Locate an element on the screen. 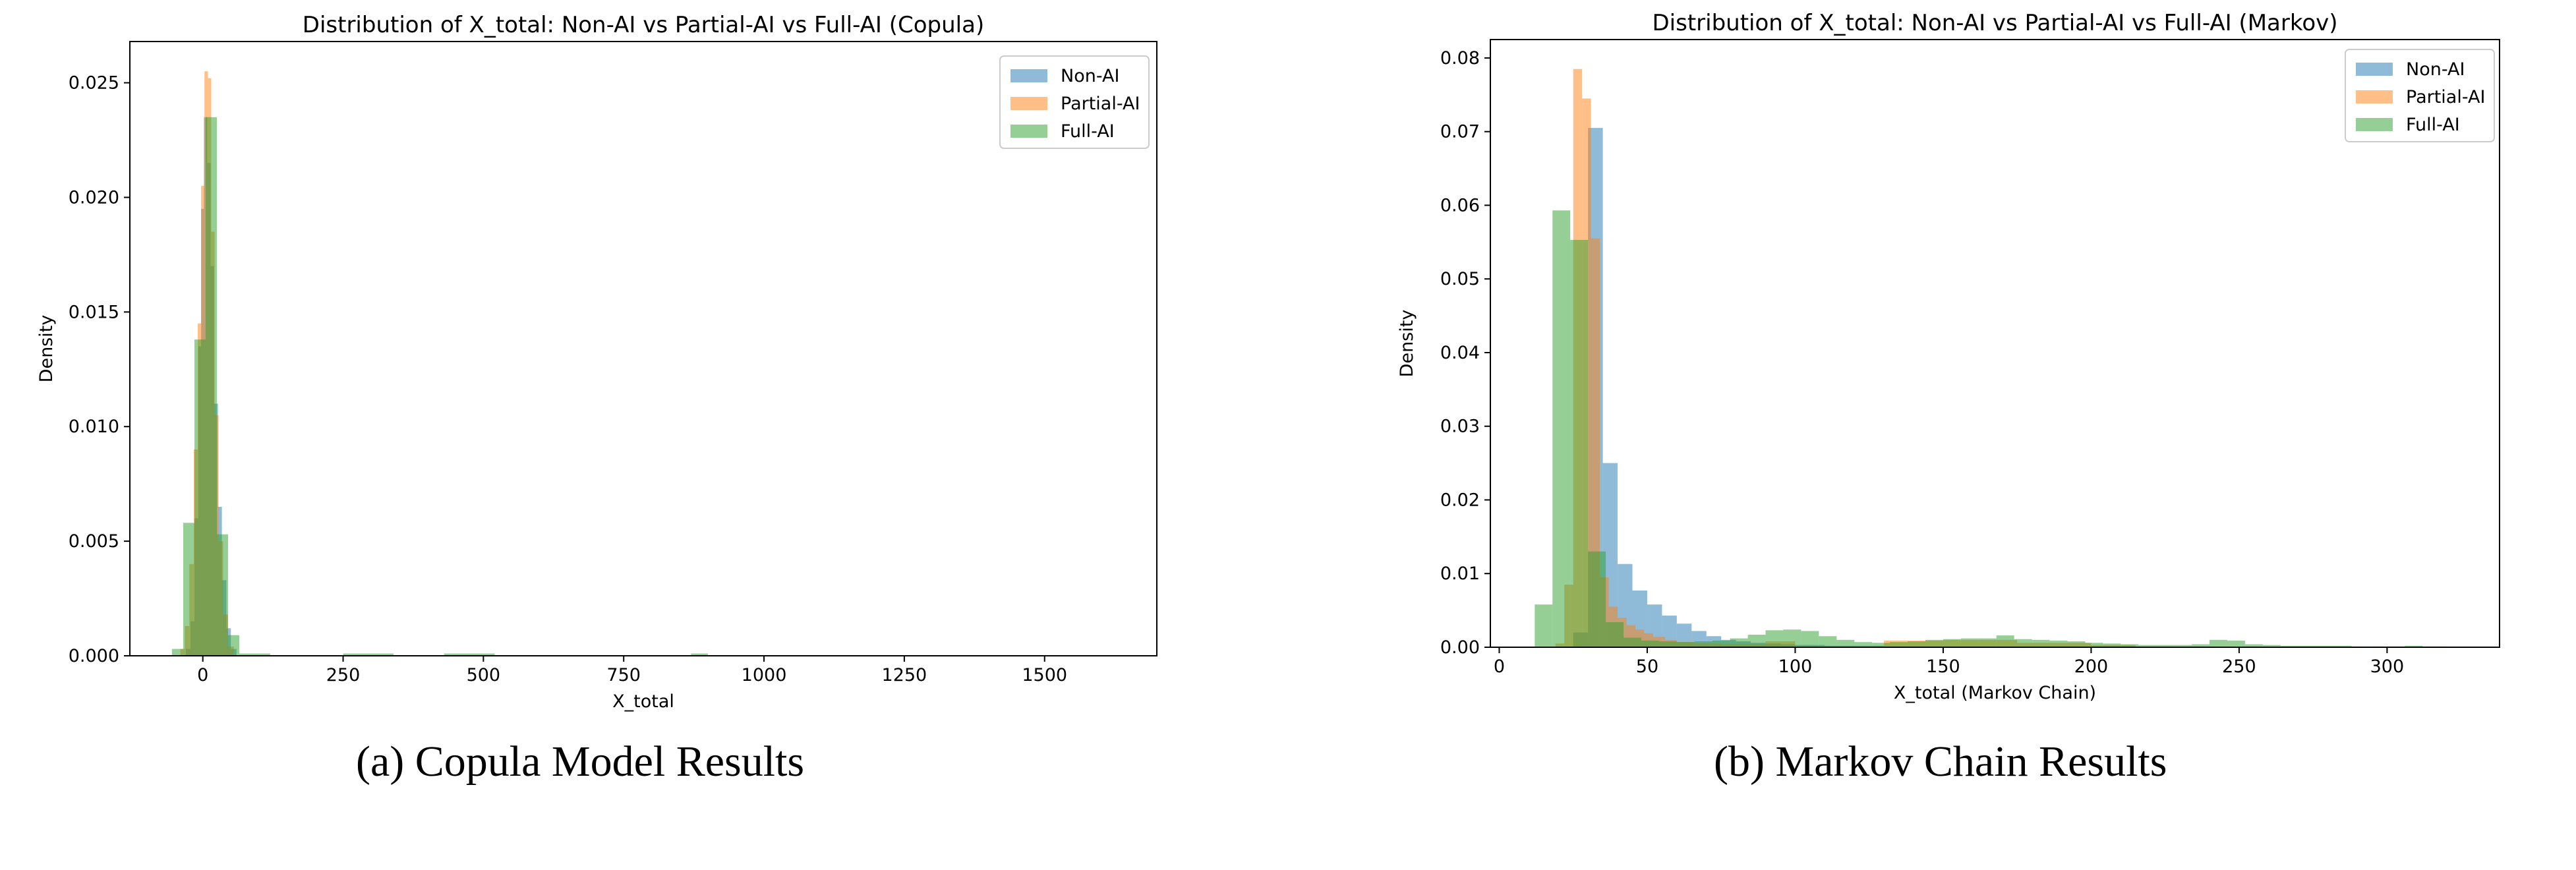  caption-a: (a) Copula Model Results is located at coordinates (580, 762).